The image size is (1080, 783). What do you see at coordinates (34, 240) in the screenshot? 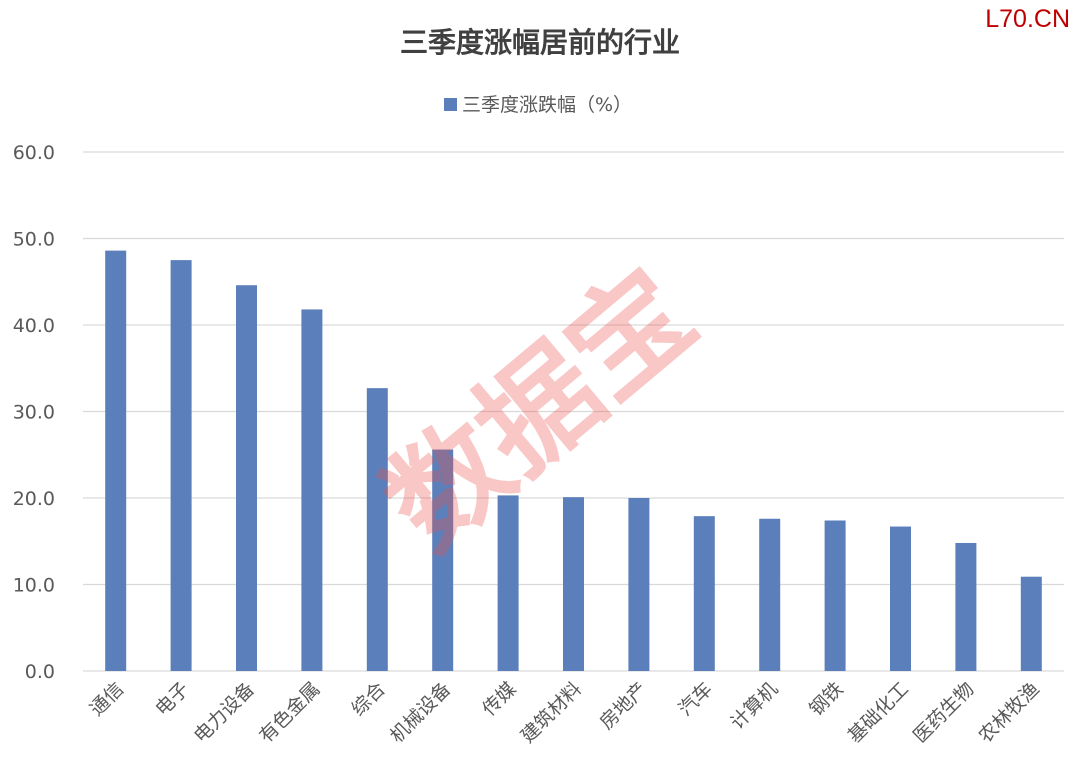
I see `y-tick-label: 50.0` at bounding box center [34, 240].